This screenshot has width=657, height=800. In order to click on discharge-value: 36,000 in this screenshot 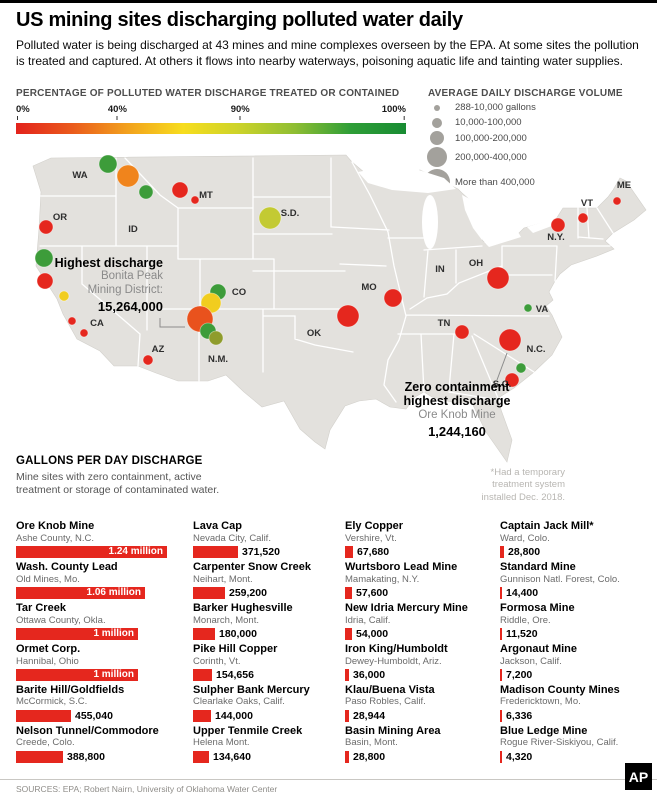, I will do `click(369, 674)`.